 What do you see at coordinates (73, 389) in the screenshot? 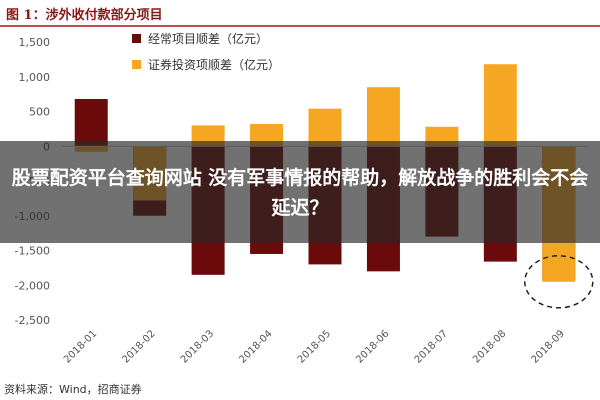
I see `source-note: 资料来源：Wind，招商证券` at bounding box center [73, 389].